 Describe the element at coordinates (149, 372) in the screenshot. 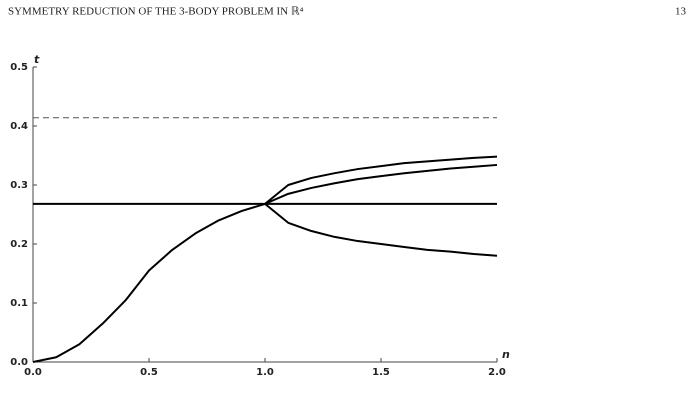

I see `x-tick-label: 0.5` at that location.